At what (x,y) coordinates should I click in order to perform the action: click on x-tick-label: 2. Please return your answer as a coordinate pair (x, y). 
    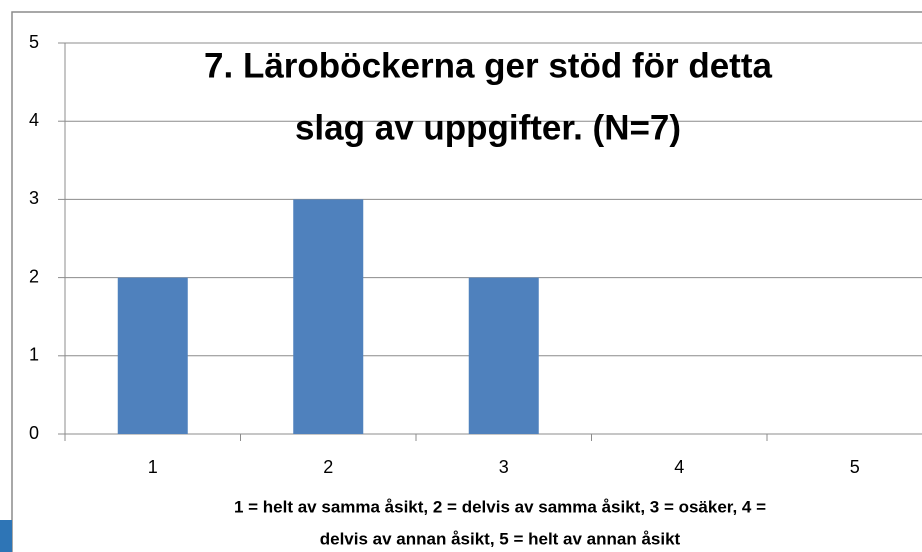
    Looking at the image, I should click on (328, 467).